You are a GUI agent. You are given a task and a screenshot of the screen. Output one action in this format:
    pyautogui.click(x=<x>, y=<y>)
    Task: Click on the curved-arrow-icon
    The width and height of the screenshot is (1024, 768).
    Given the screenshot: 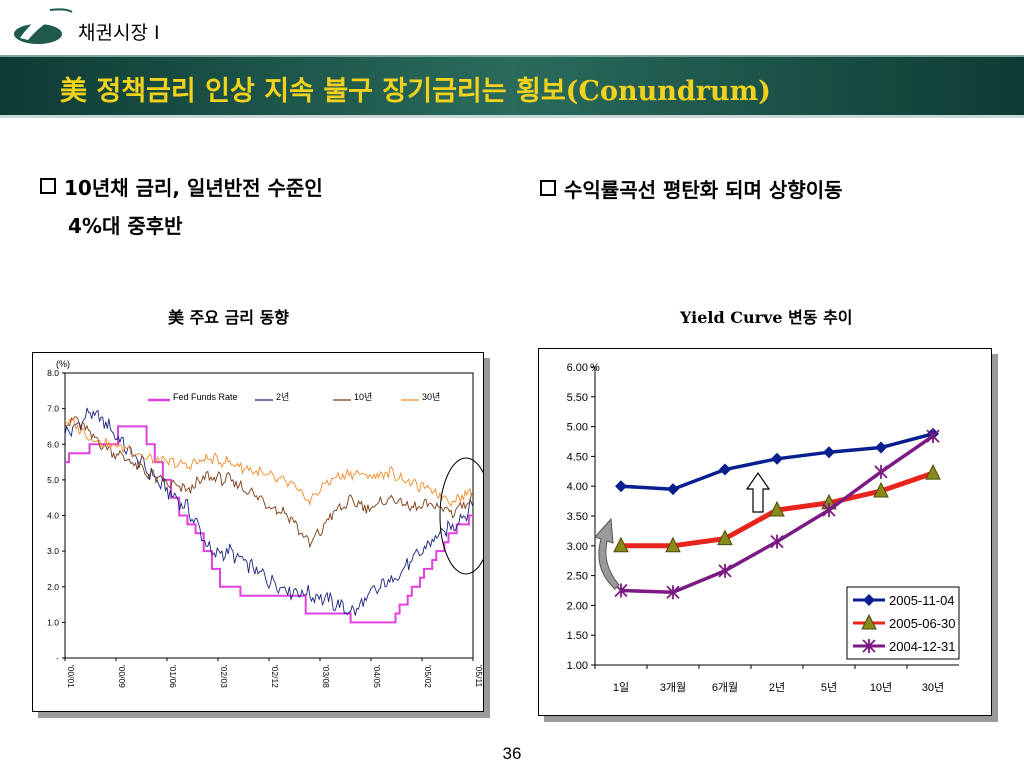 What is the action you would take?
    pyautogui.click(x=607, y=553)
    